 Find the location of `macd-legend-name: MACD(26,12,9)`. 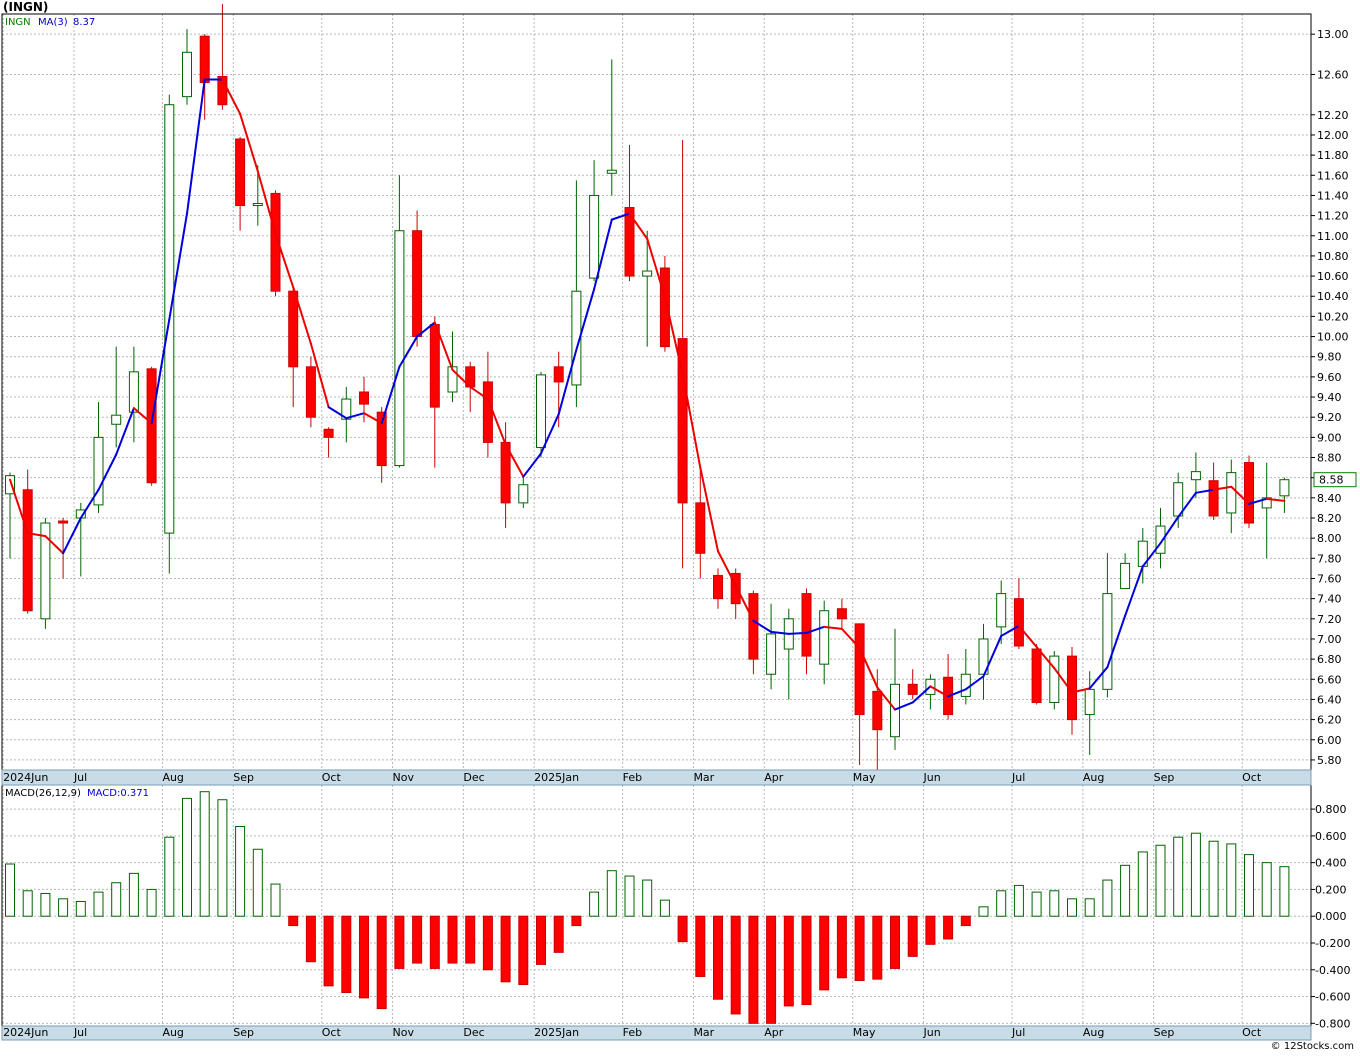

macd-legend-name: MACD(26,12,9) is located at coordinates (43, 793).